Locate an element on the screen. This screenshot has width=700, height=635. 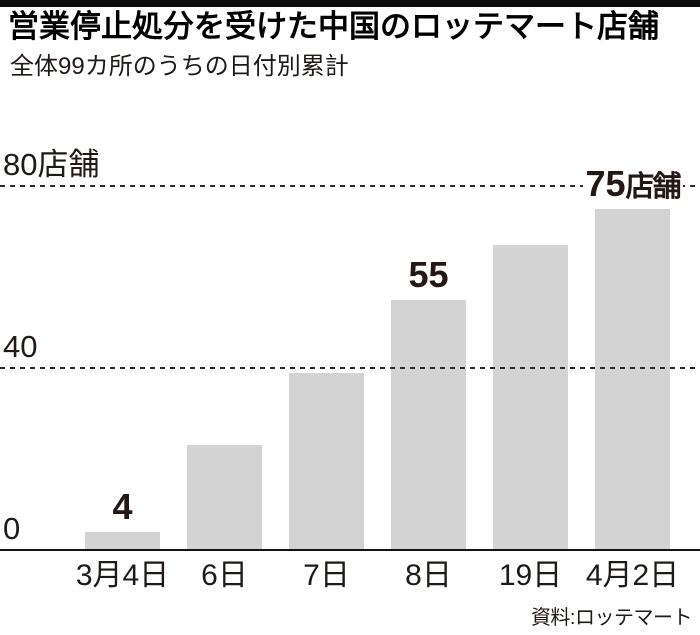
x-axis-baseline is located at coordinates (350, 550).